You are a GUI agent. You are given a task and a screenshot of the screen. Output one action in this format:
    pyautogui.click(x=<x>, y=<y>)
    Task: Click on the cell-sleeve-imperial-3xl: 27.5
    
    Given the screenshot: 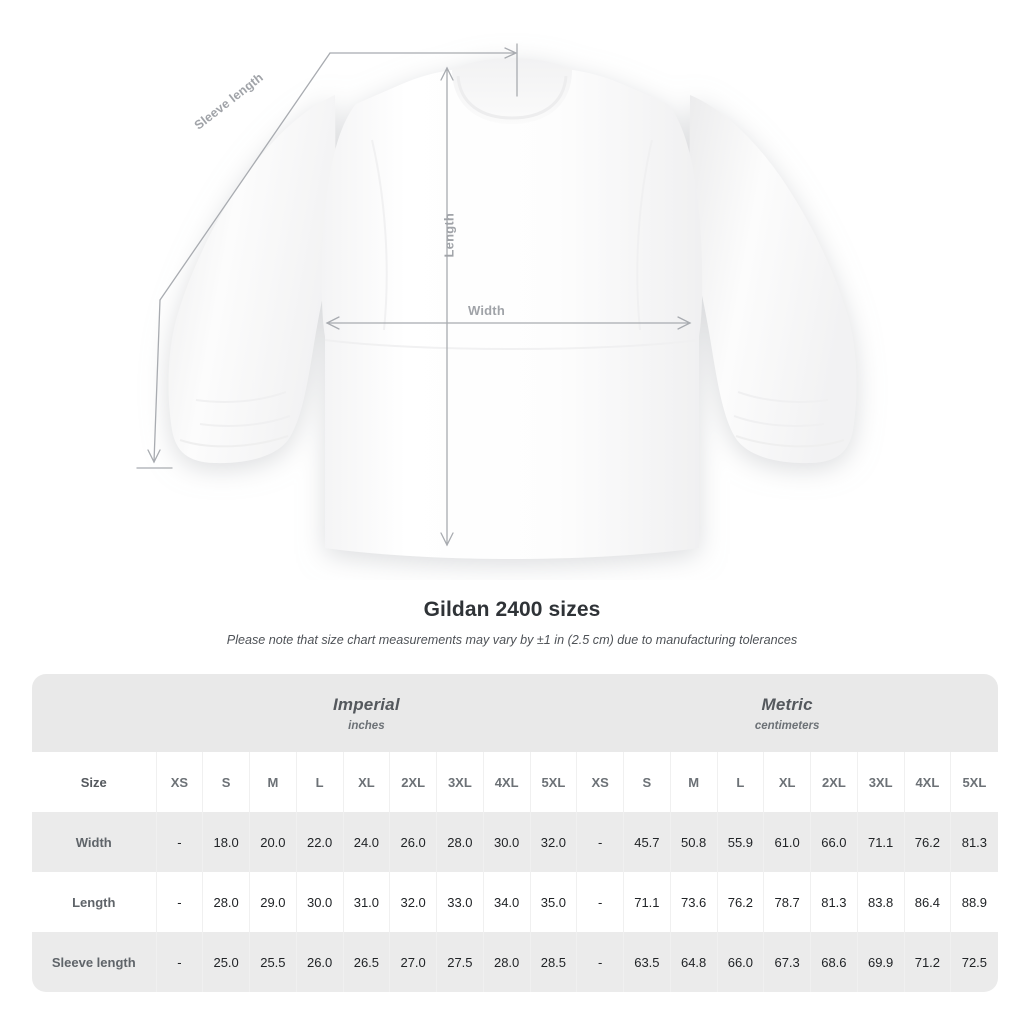 What is the action you would take?
    pyautogui.click(x=460, y=962)
    